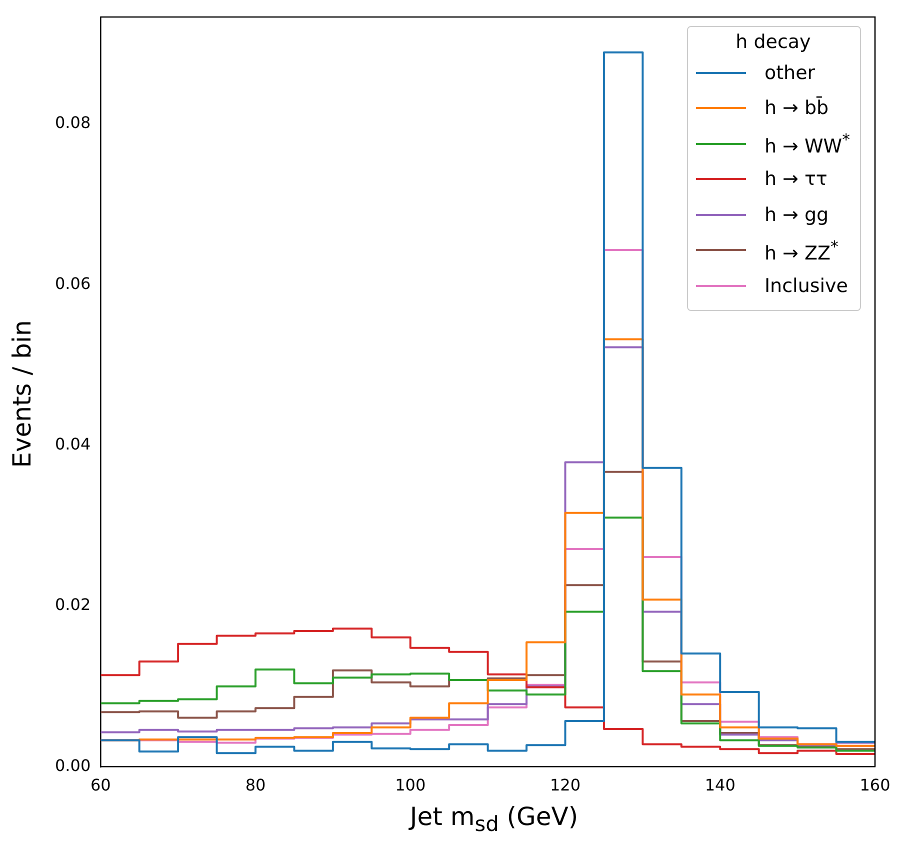 This screenshot has width=897, height=841. Describe the element at coordinates (73, 765) in the screenshot. I see `y-tick-label: 0.00` at that location.